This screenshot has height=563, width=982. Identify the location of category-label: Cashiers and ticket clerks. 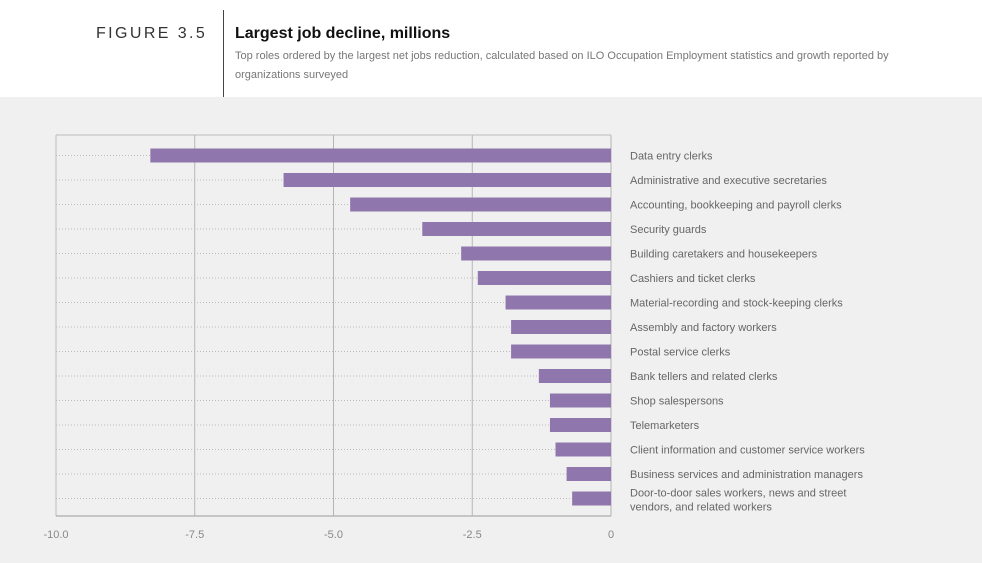
(693, 279).